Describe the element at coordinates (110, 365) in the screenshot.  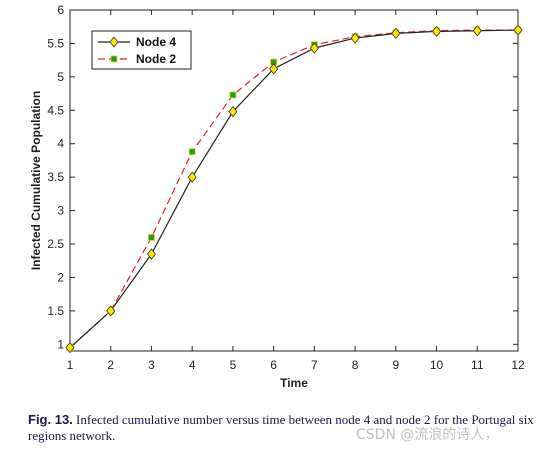
I see `x-tick-label: 2` at that location.